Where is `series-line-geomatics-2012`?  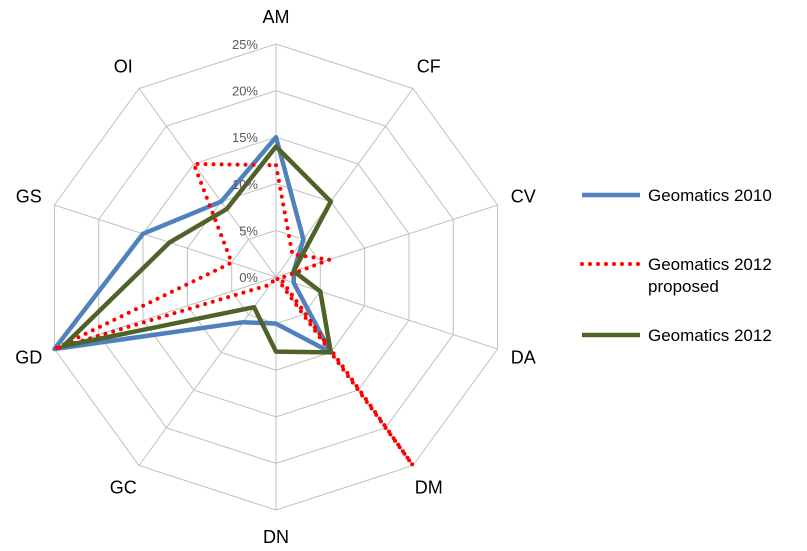
series-line-geomatics-2012 is located at coordinates (197, 249).